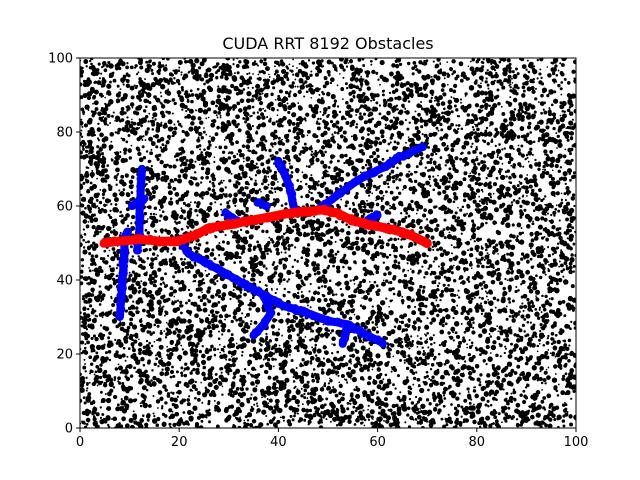 Image resolution: width=640 pixels, height=480 pixels. Describe the element at coordinates (69, 429) in the screenshot. I see `y-tick-label: 0` at that location.